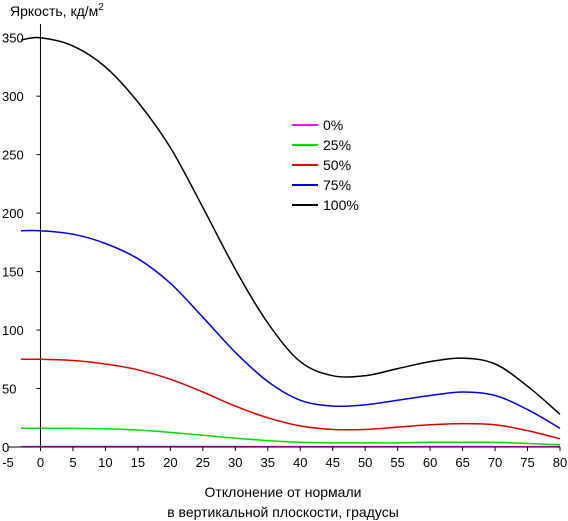 This screenshot has width=568, height=521. Describe the element at coordinates (341, 205) in the screenshot. I see `legend-label: 100%` at that location.